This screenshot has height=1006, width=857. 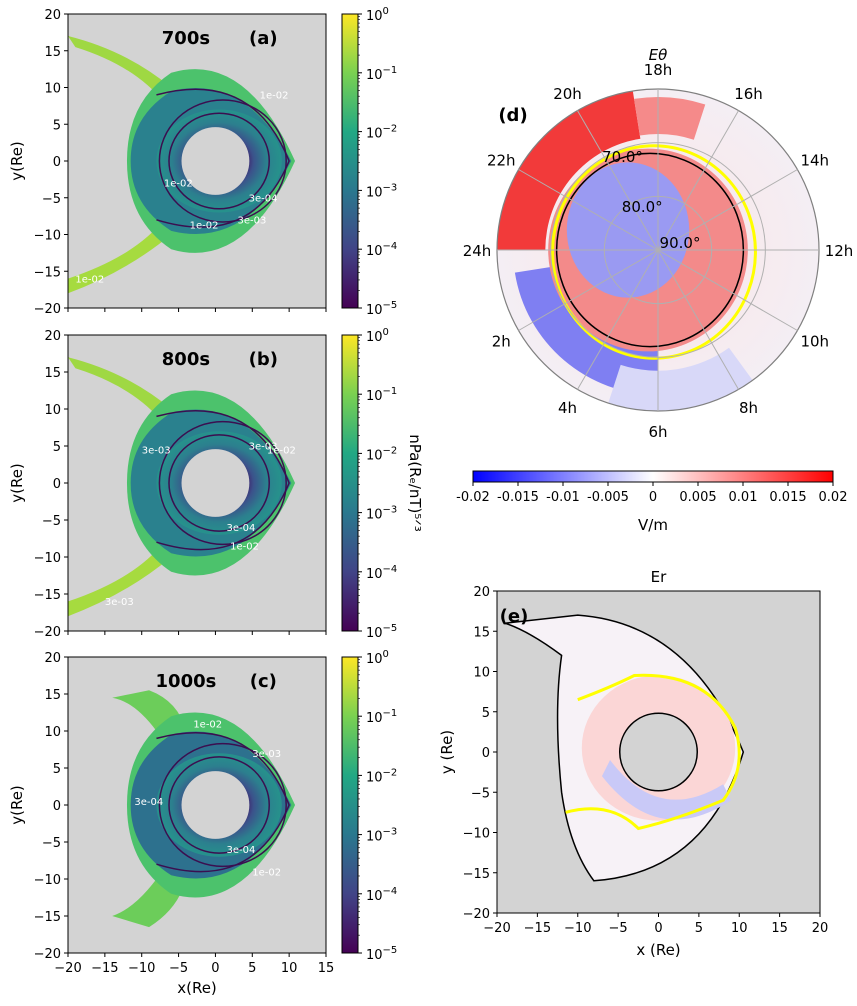 What do you see at coordinates (697, 497) in the screenshot?
I see `colorbar-tick-label: 0.005` at bounding box center [697, 497].